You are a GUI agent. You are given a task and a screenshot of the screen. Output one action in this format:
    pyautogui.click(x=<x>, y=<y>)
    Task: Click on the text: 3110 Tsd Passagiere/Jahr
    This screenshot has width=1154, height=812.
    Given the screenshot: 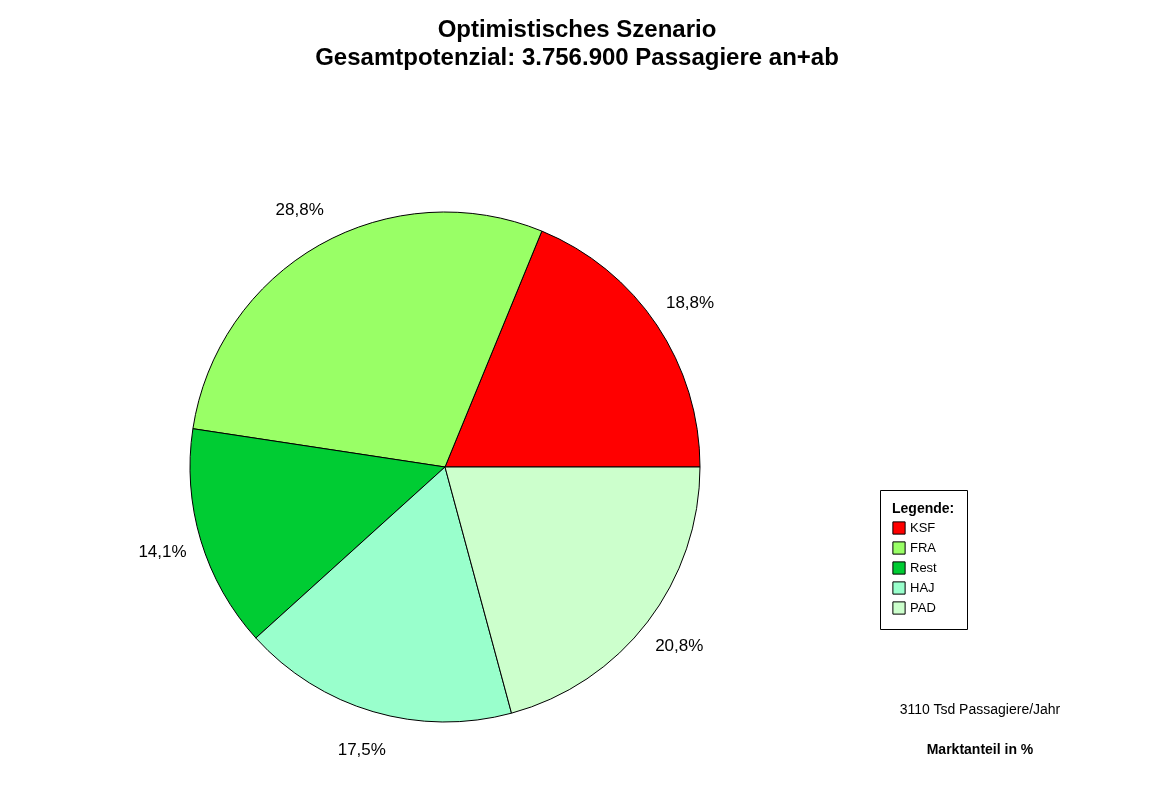 What is the action you would take?
    pyautogui.click(x=980, y=709)
    